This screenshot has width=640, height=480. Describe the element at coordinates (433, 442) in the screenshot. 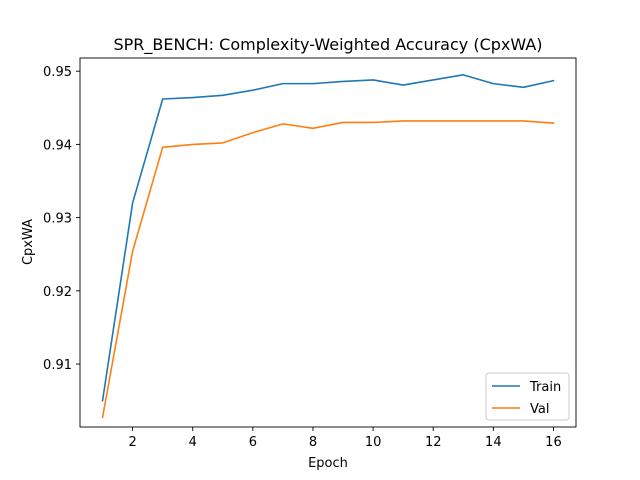

I see `x-tick-label: 12` at that location.